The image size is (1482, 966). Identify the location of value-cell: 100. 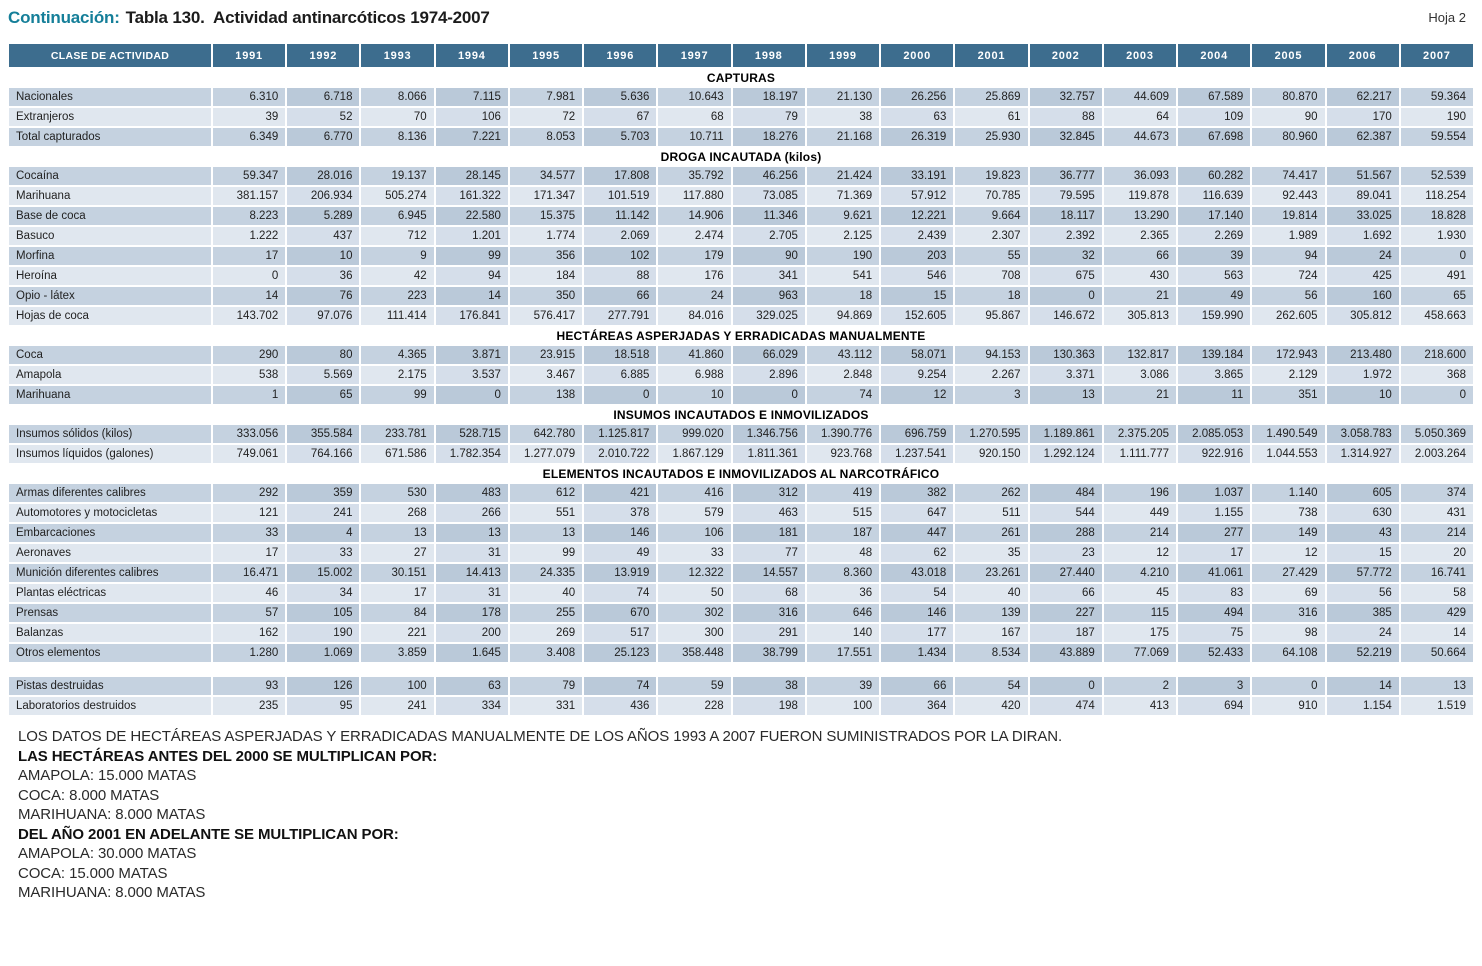
(397, 686).